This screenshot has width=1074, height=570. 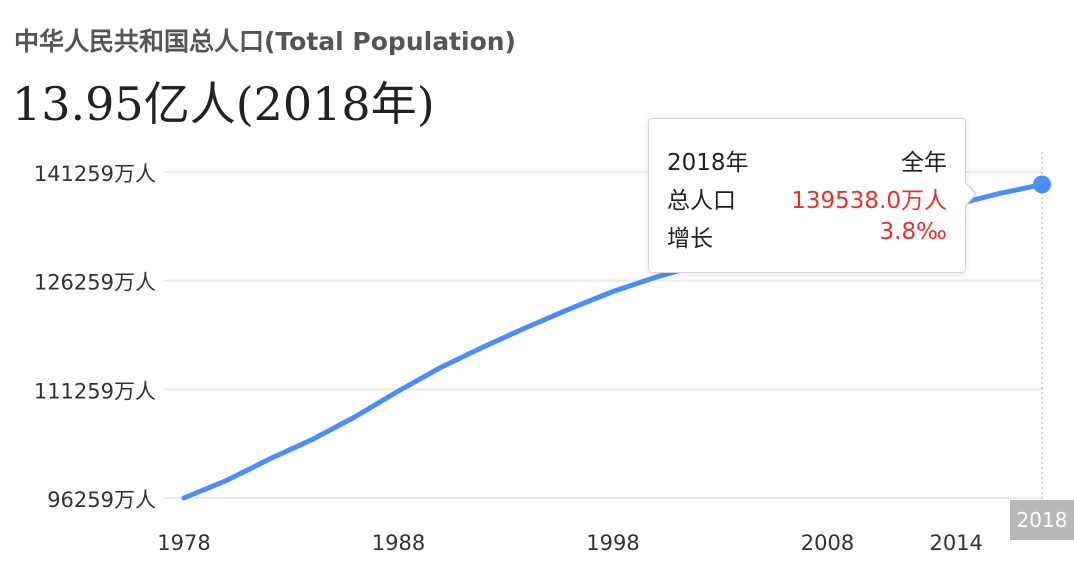 I want to click on headline-value: 13.95亿人(2018年), so click(x=223, y=104).